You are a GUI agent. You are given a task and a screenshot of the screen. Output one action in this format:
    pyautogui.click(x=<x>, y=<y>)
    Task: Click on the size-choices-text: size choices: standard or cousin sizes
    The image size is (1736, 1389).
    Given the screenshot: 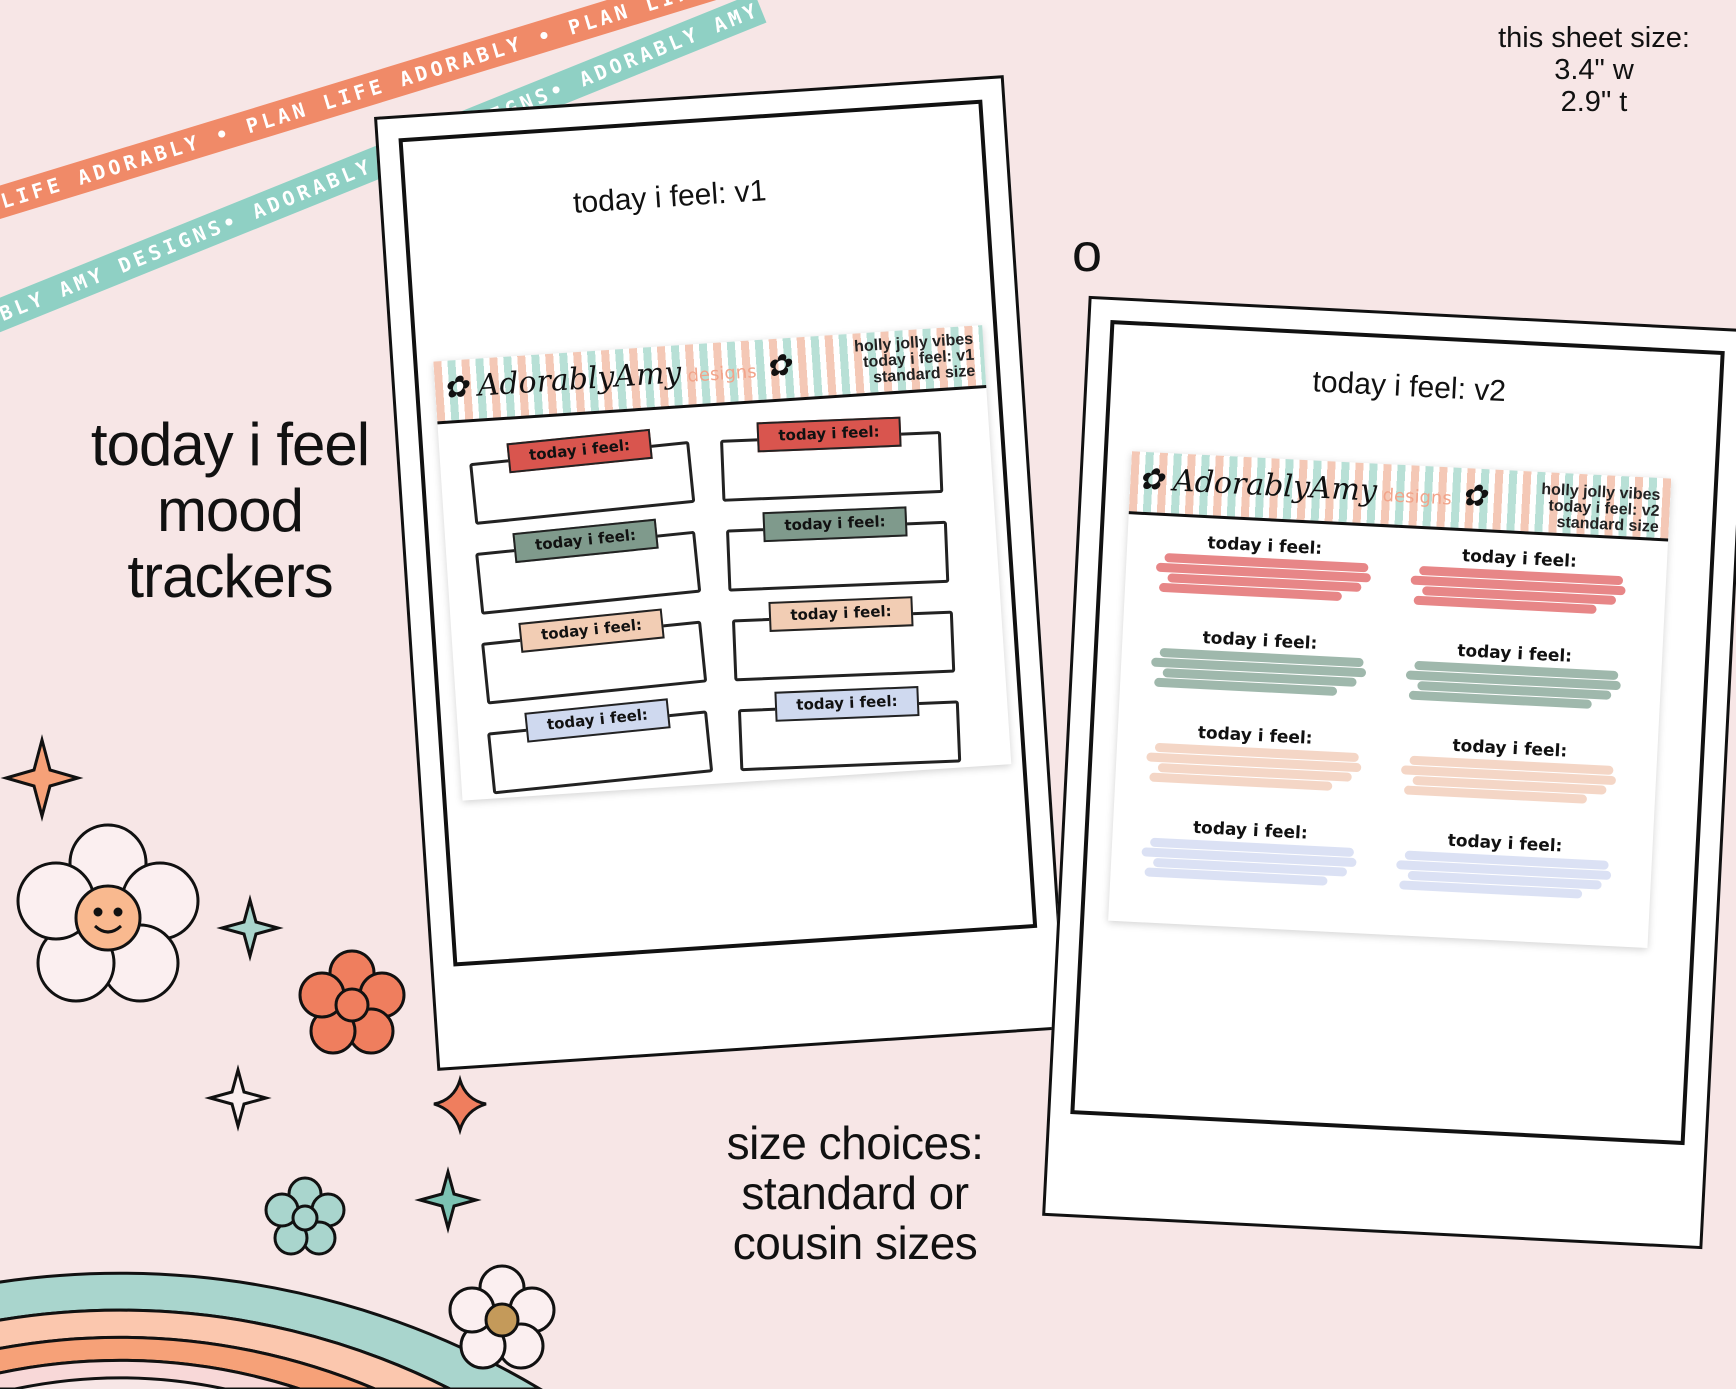 What is the action you would take?
    pyautogui.click(x=855, y=1193)
    